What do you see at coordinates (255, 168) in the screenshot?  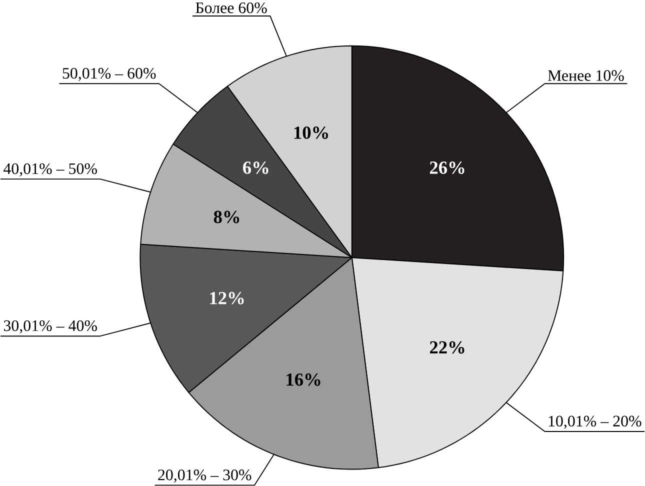 I see `data-label: 6%` at bounding box center [255, 168].